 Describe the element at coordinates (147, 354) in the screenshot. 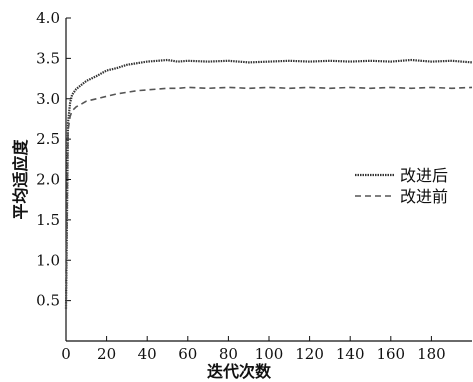

I see `x-tick-label: 40` at that location.